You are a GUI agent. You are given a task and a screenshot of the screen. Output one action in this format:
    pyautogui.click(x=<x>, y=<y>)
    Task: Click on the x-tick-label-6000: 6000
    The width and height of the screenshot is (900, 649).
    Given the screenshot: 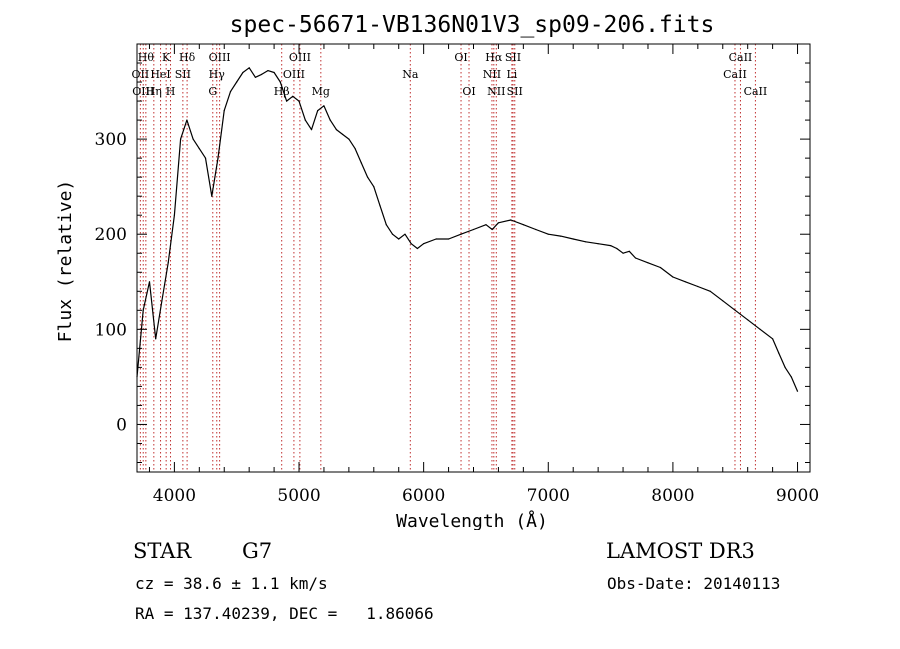 What is the action you would take?
    pyautogui.click(x=423, y=496)
    